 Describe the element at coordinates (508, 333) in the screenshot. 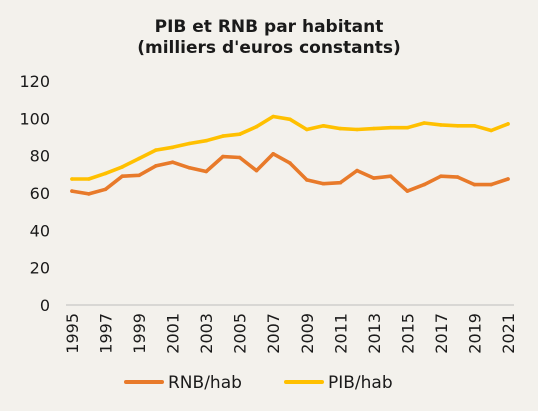

I see `x-tick-label: 2021` at that location.